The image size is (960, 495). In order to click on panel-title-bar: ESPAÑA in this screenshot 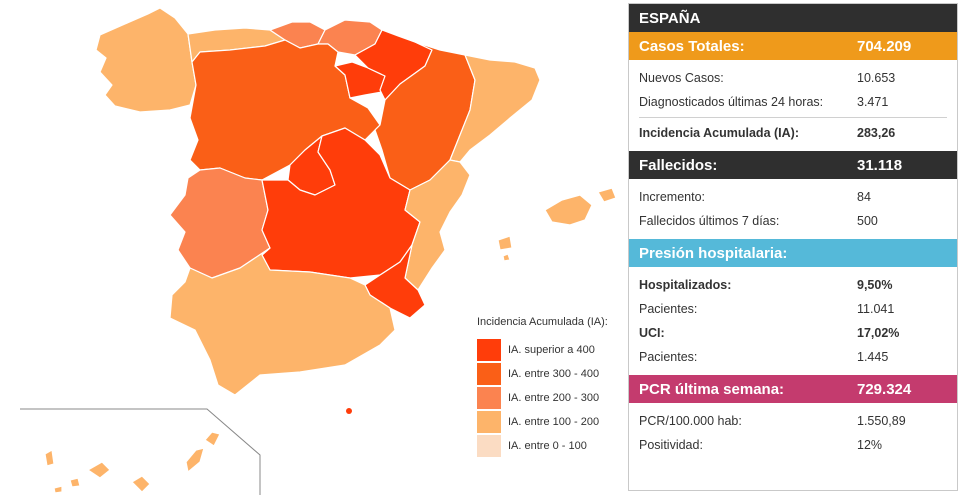, I will do `click(793, 18)`.